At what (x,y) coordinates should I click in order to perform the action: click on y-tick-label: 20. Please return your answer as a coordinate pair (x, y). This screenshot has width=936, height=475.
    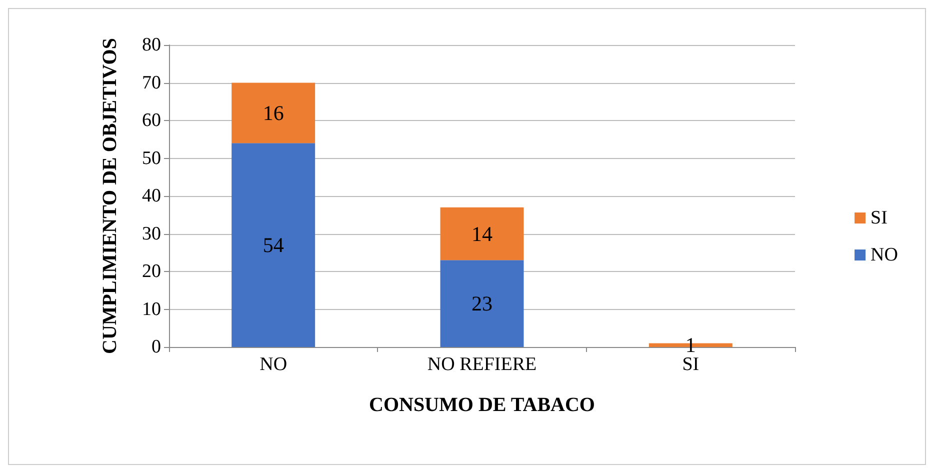
    Looking at the image, I should click on (151, 271).